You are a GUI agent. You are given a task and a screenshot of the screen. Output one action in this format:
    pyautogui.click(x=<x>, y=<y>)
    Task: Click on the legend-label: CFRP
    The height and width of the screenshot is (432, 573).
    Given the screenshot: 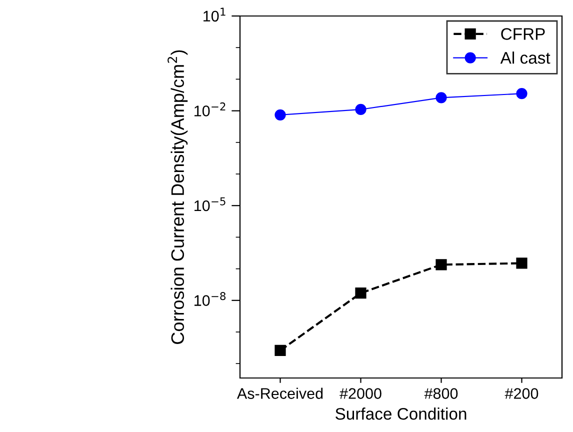 What is the action you would take?
    pyautogui.click(x=523, y=34)
    